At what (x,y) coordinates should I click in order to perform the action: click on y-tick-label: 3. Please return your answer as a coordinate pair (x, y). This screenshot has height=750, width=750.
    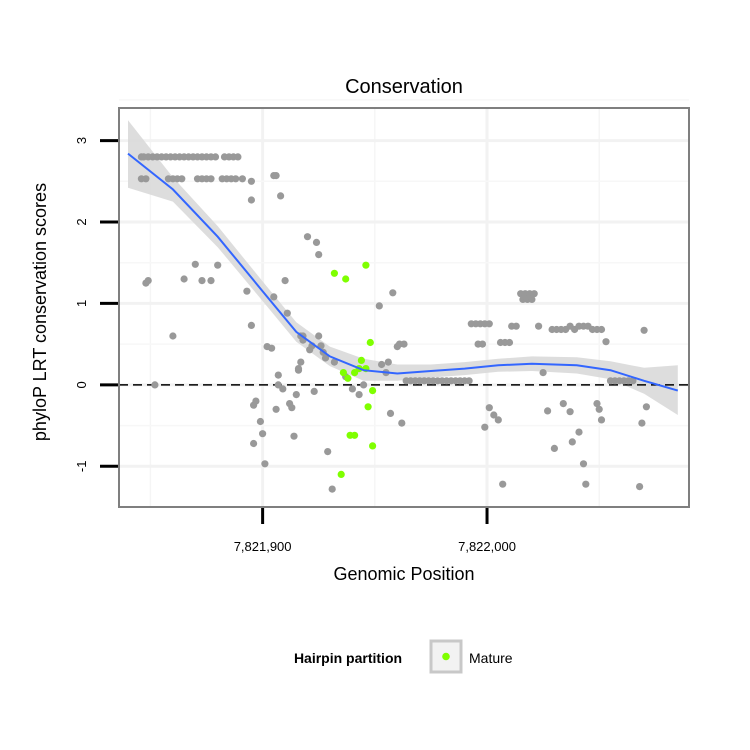
    Looking at the image, I should click on (81, 140).